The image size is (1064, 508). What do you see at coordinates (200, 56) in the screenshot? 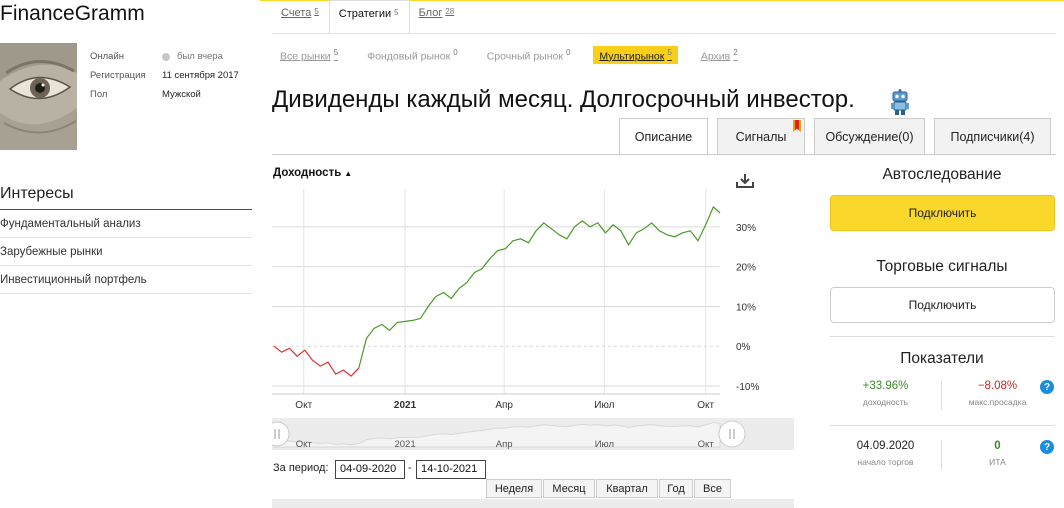
I see `online-value: был вчера` at bounding box center [200, 56].